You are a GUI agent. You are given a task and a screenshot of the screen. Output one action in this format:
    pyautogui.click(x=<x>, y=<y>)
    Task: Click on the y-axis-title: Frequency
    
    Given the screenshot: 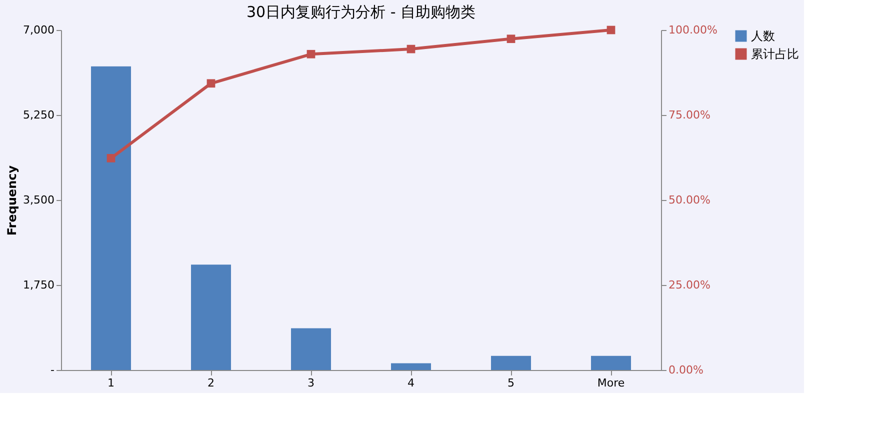 What is the action you would take?
    pyautogui.click(x=12, y=200)
    